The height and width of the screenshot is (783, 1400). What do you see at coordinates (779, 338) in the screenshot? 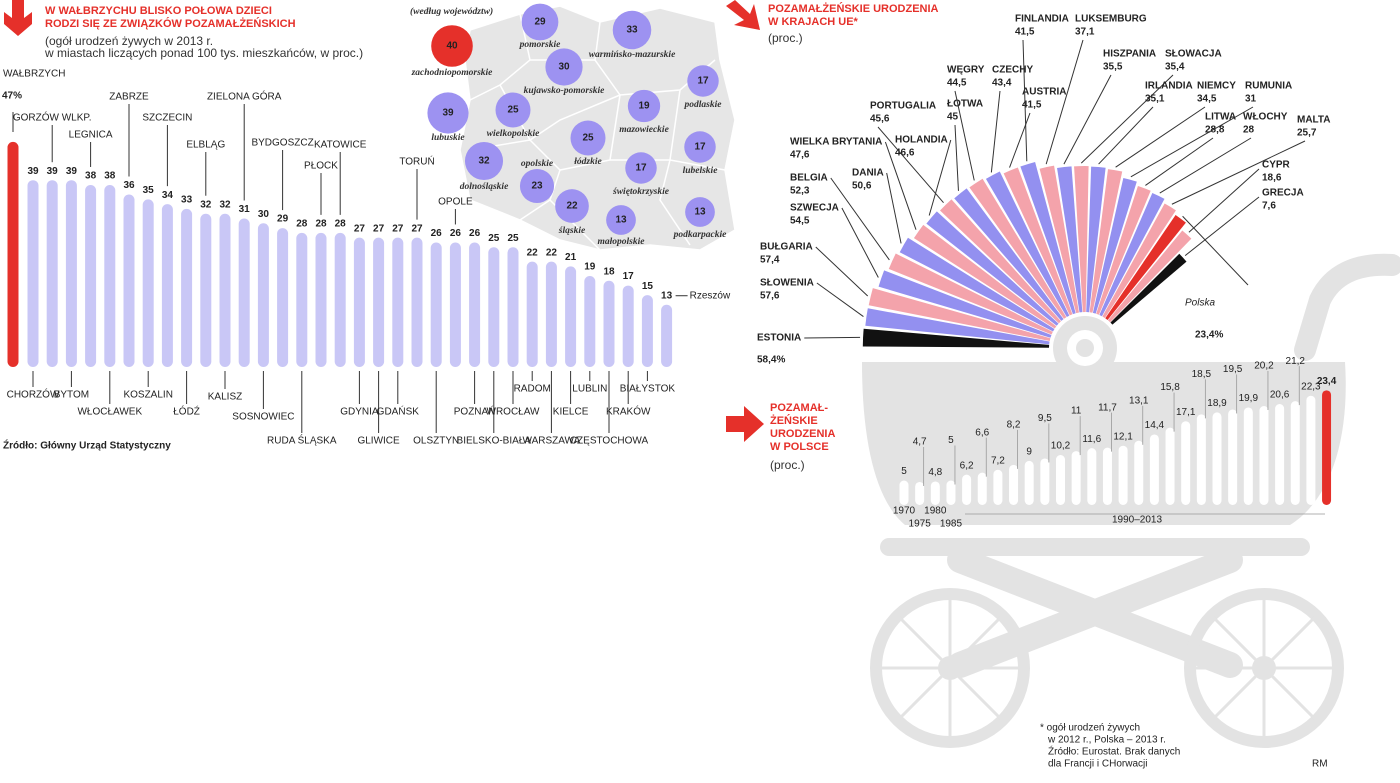
I see `country-label: ESTONIA` at bounding box center [779, 338].